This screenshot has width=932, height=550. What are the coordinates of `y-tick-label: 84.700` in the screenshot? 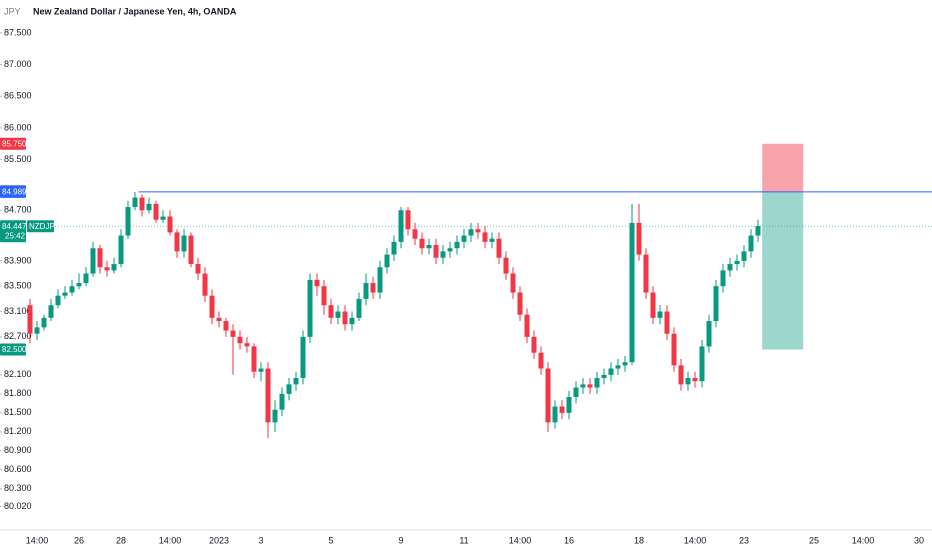 It's located at (18, 210).